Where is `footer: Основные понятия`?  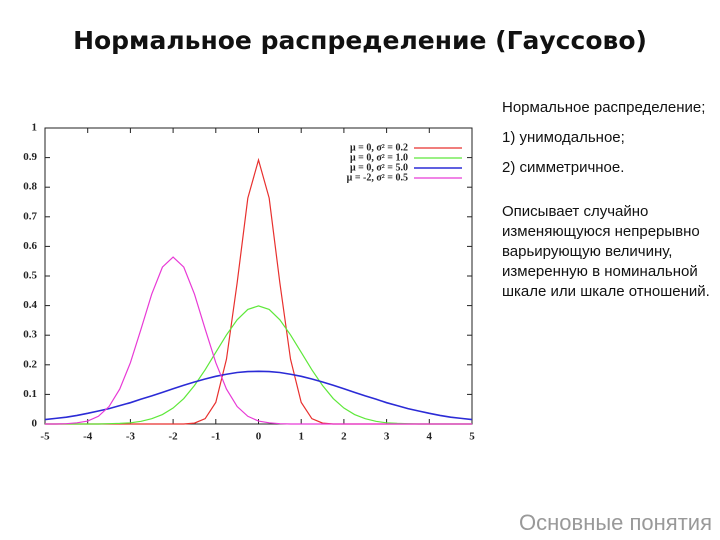 footer: Основные понятия is located at coordinates (615, 522).